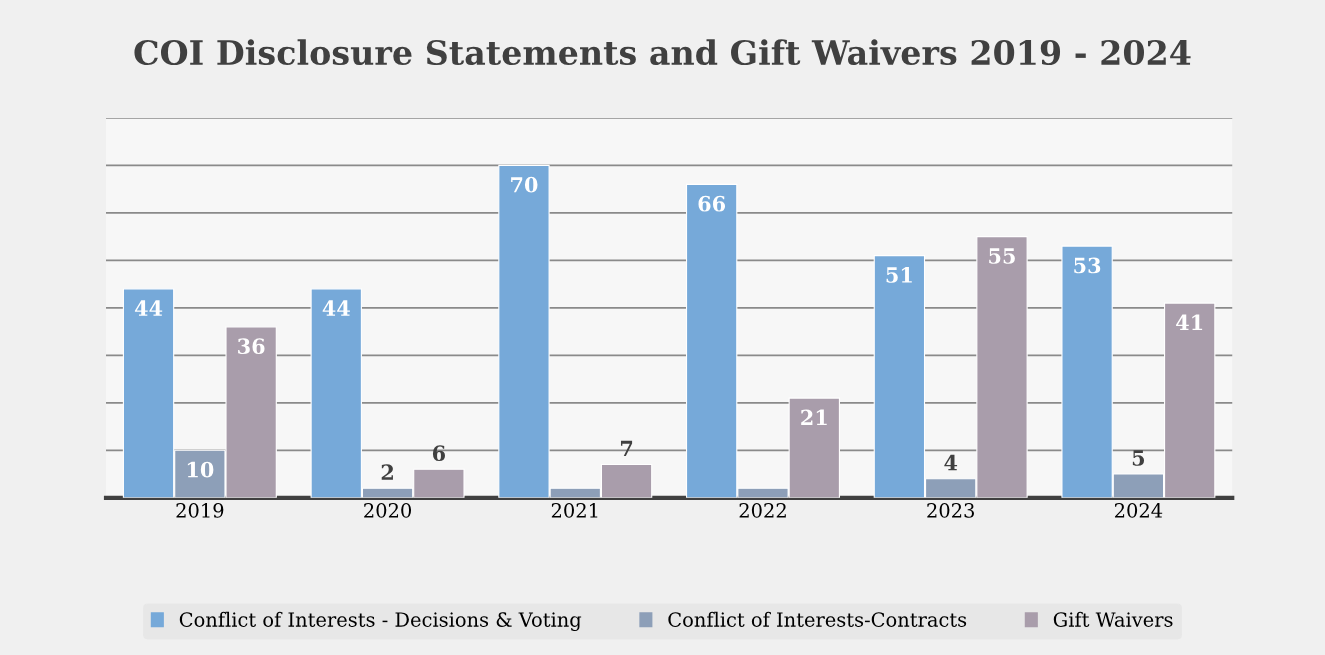 This screenshot has height=655, width=1325. What do you see at coordinates (251, 346) in the screenshot?
I see `data-label: 36` at bounding box center [251, 346].